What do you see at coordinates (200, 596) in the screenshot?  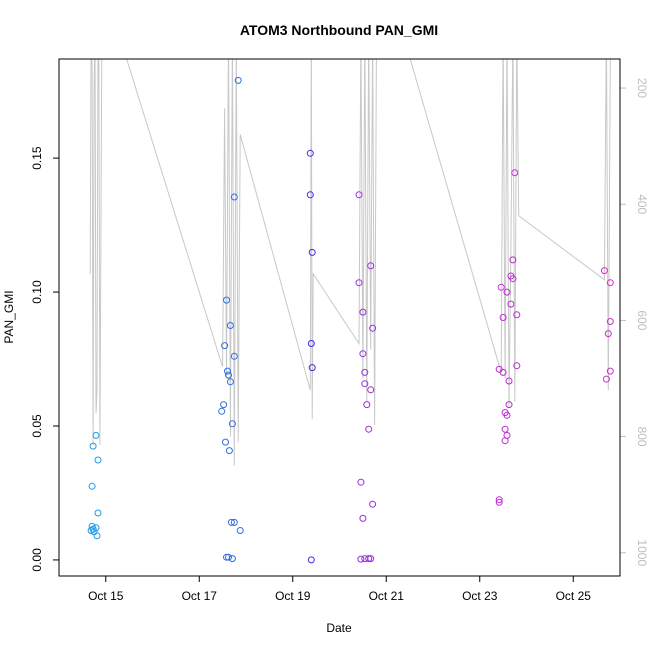 I see `x-tick-label: Oct 17` at bounding box center [200, 596].